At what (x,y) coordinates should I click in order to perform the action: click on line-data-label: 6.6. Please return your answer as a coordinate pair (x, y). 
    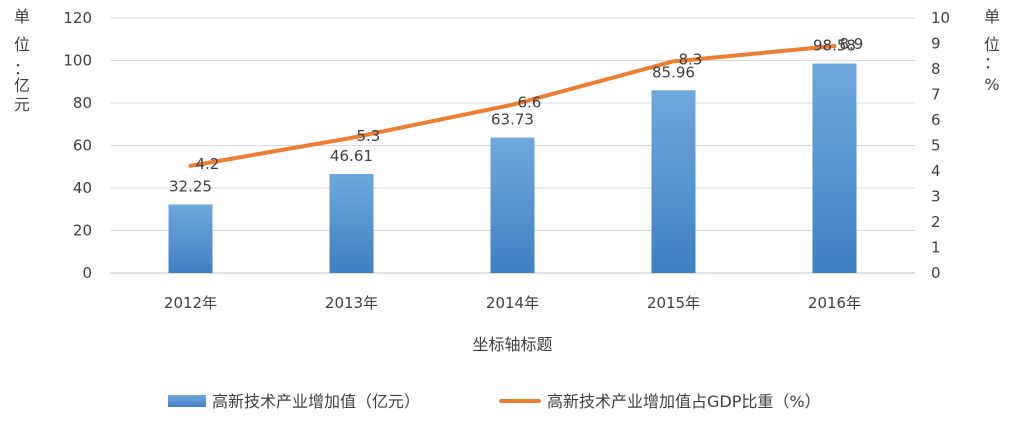
    Looking at the image, I should click on (530, 103).